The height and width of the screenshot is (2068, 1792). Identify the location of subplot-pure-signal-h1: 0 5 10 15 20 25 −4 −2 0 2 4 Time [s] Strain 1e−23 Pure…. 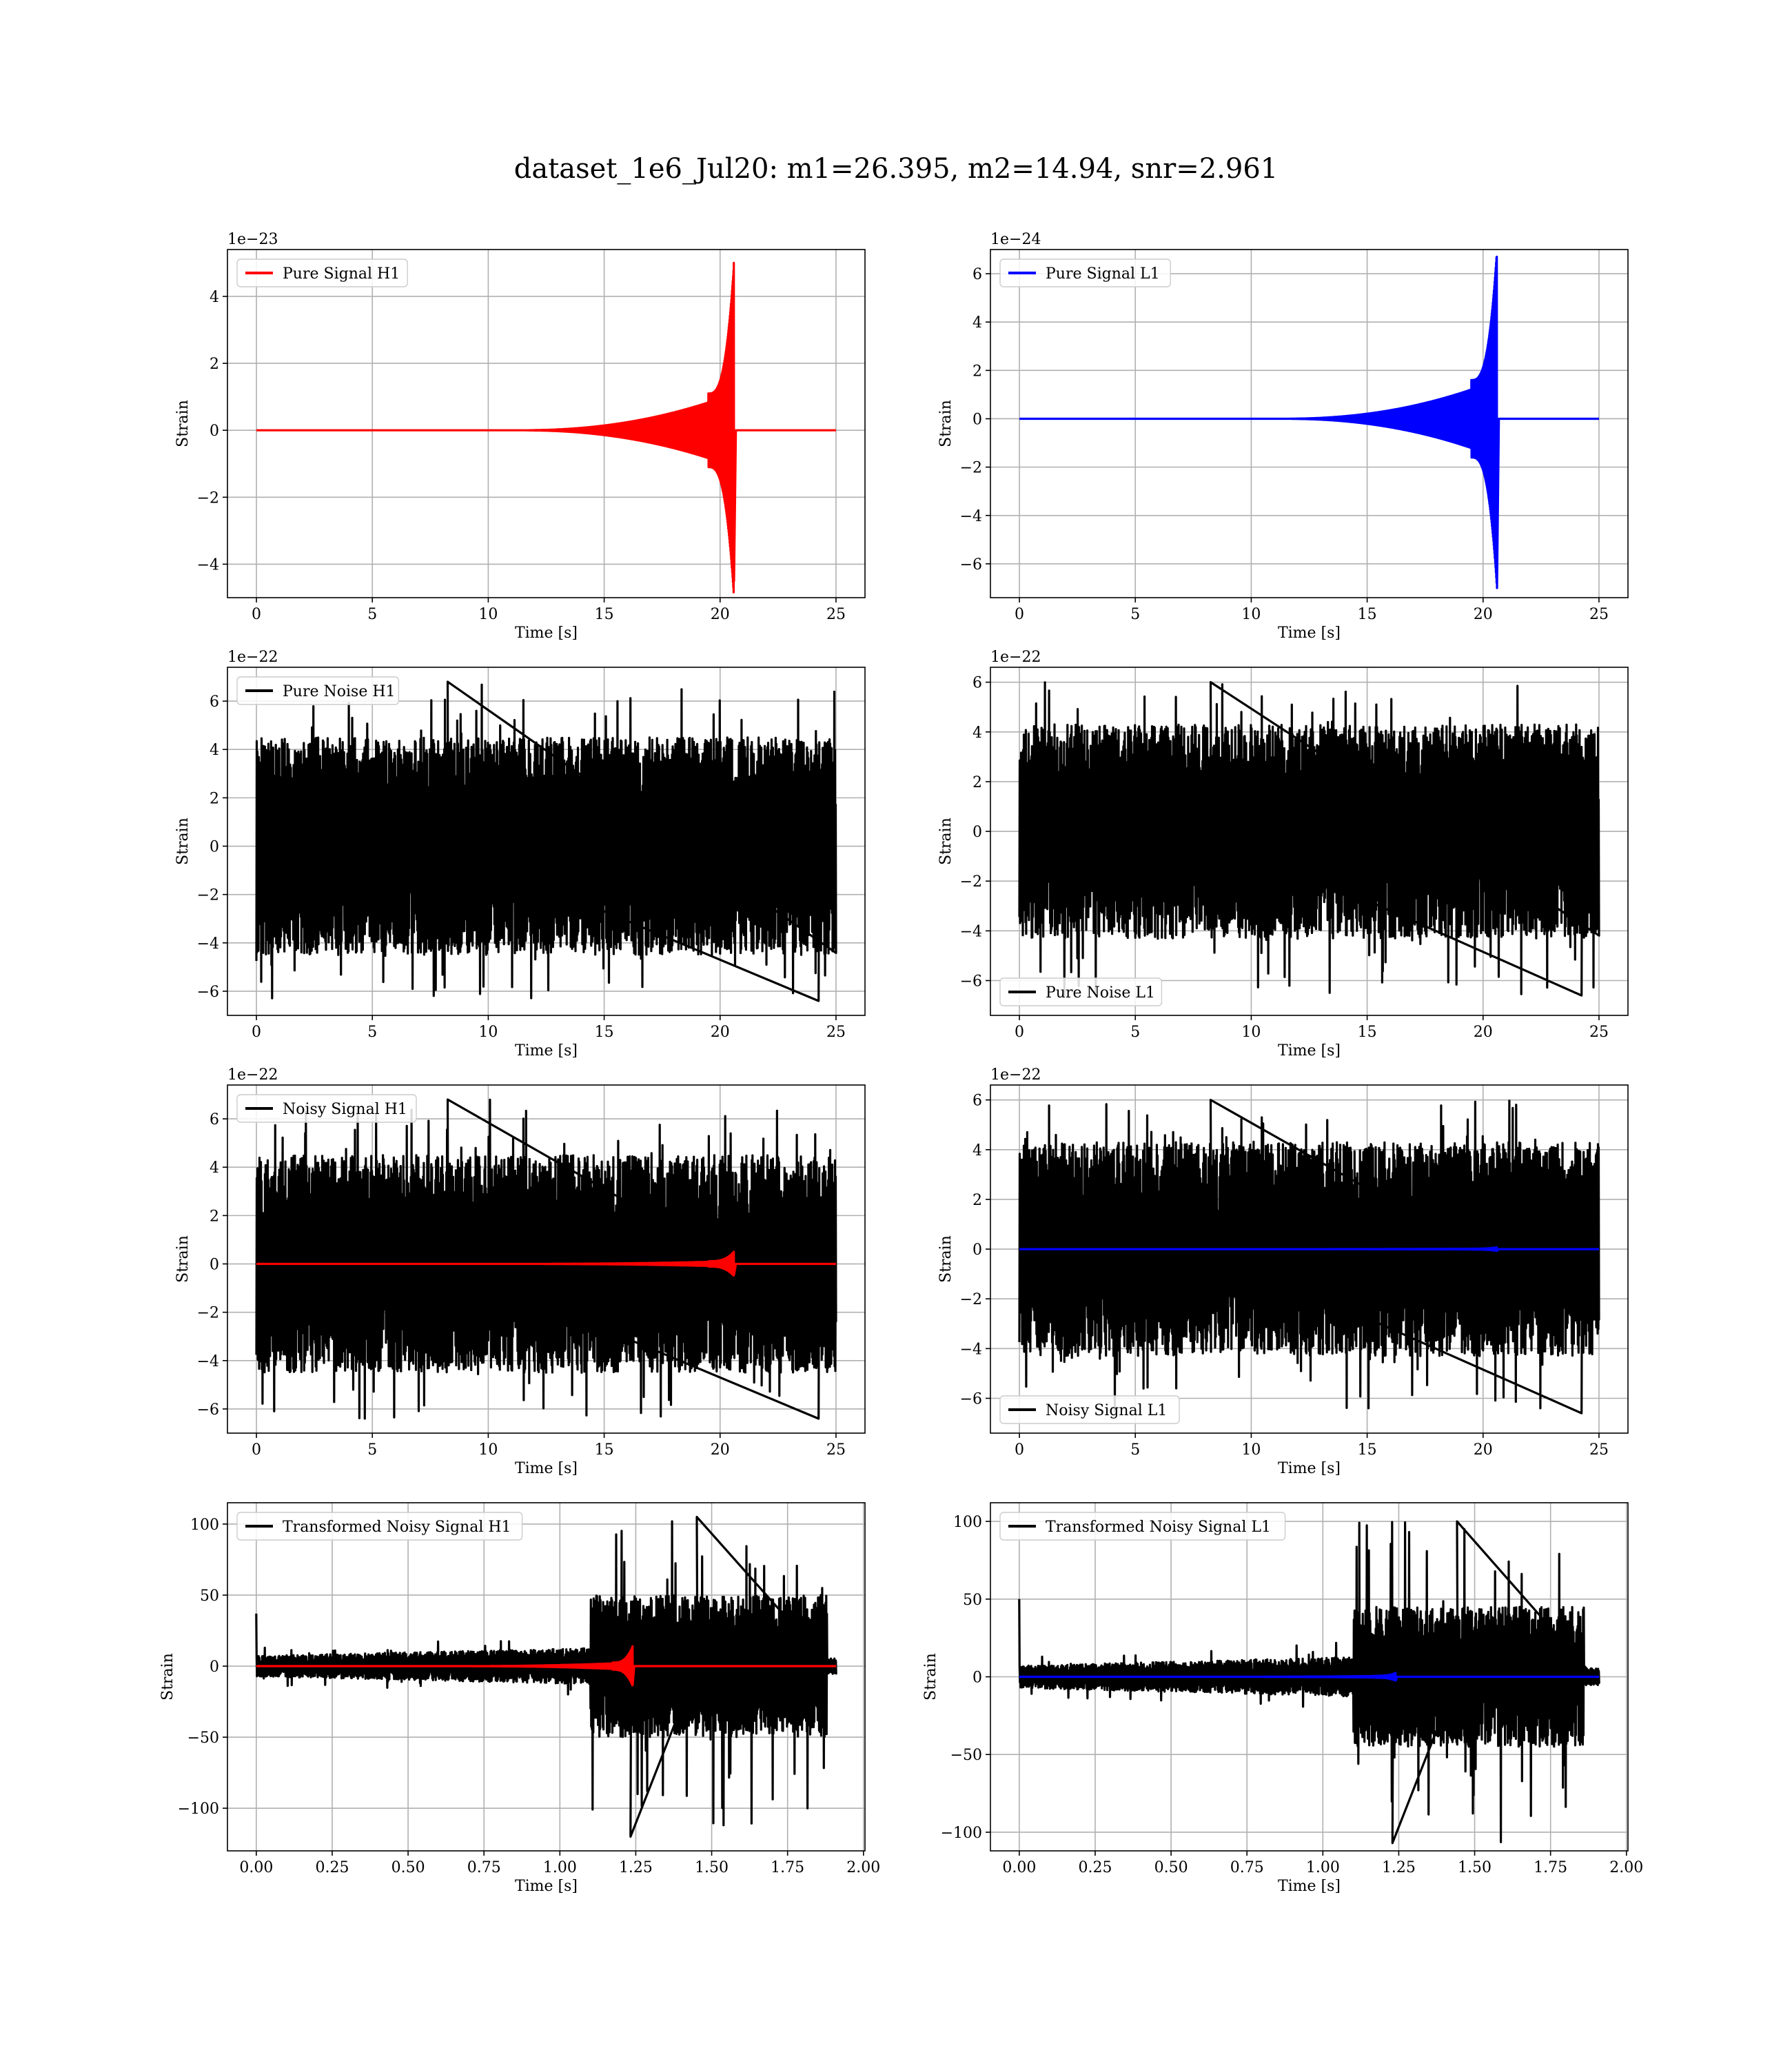
(520, 436).